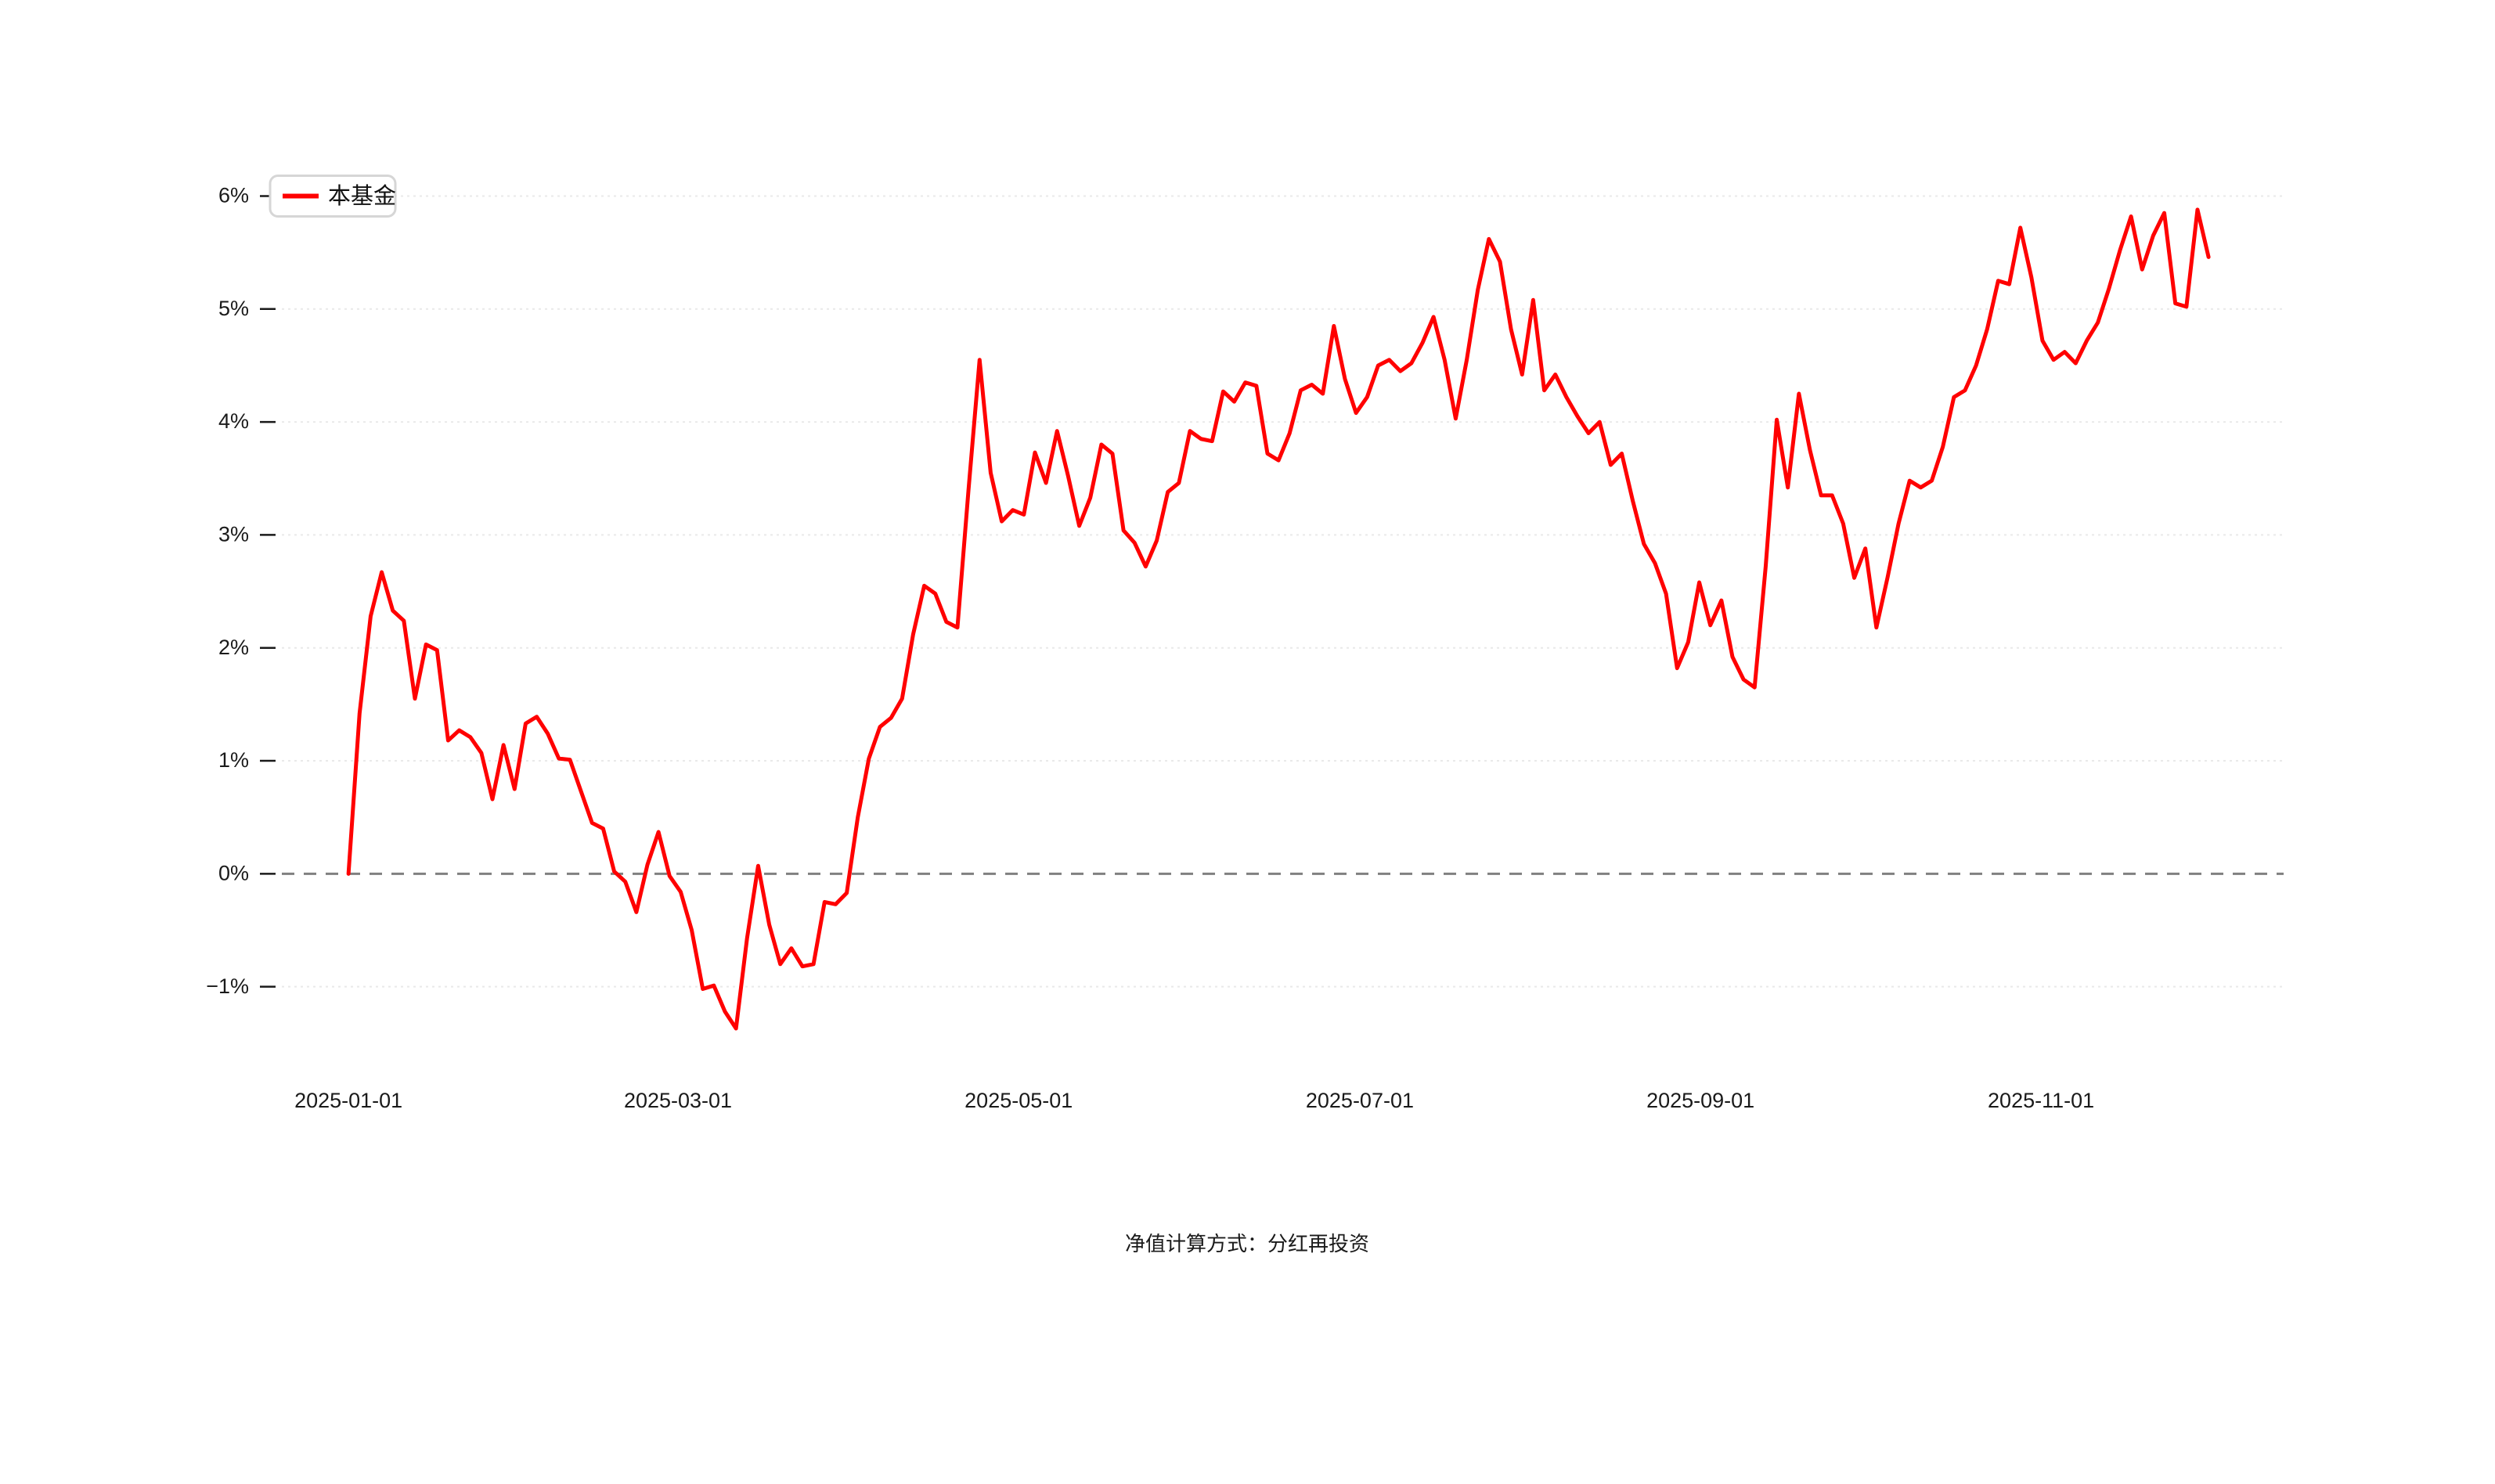 The image size is (2495, 1484). Describe the element at coordinates (234, 760) in the screenshot. I see `y-tick-label: 1%` at that location.